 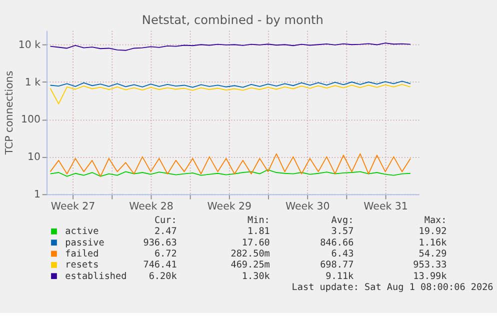 I want to click on x-tick-label: Week 27, so click(x=73, y=207).